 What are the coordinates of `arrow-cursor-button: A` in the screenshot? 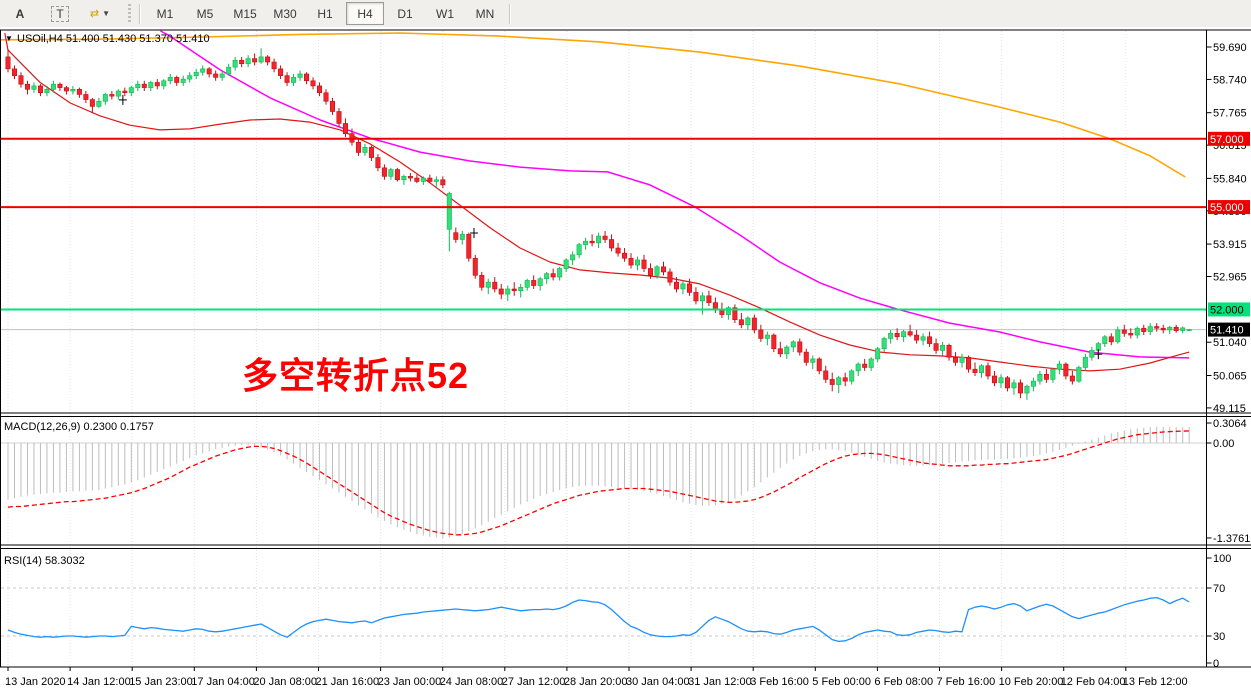 It's located at (20, 13).